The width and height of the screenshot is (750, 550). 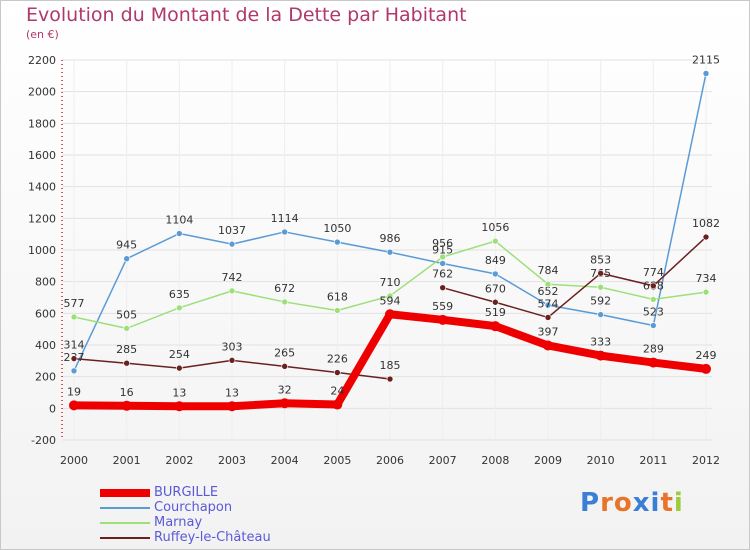 I want to click on x-tick-label: 2009, so click(x=548, y=460).